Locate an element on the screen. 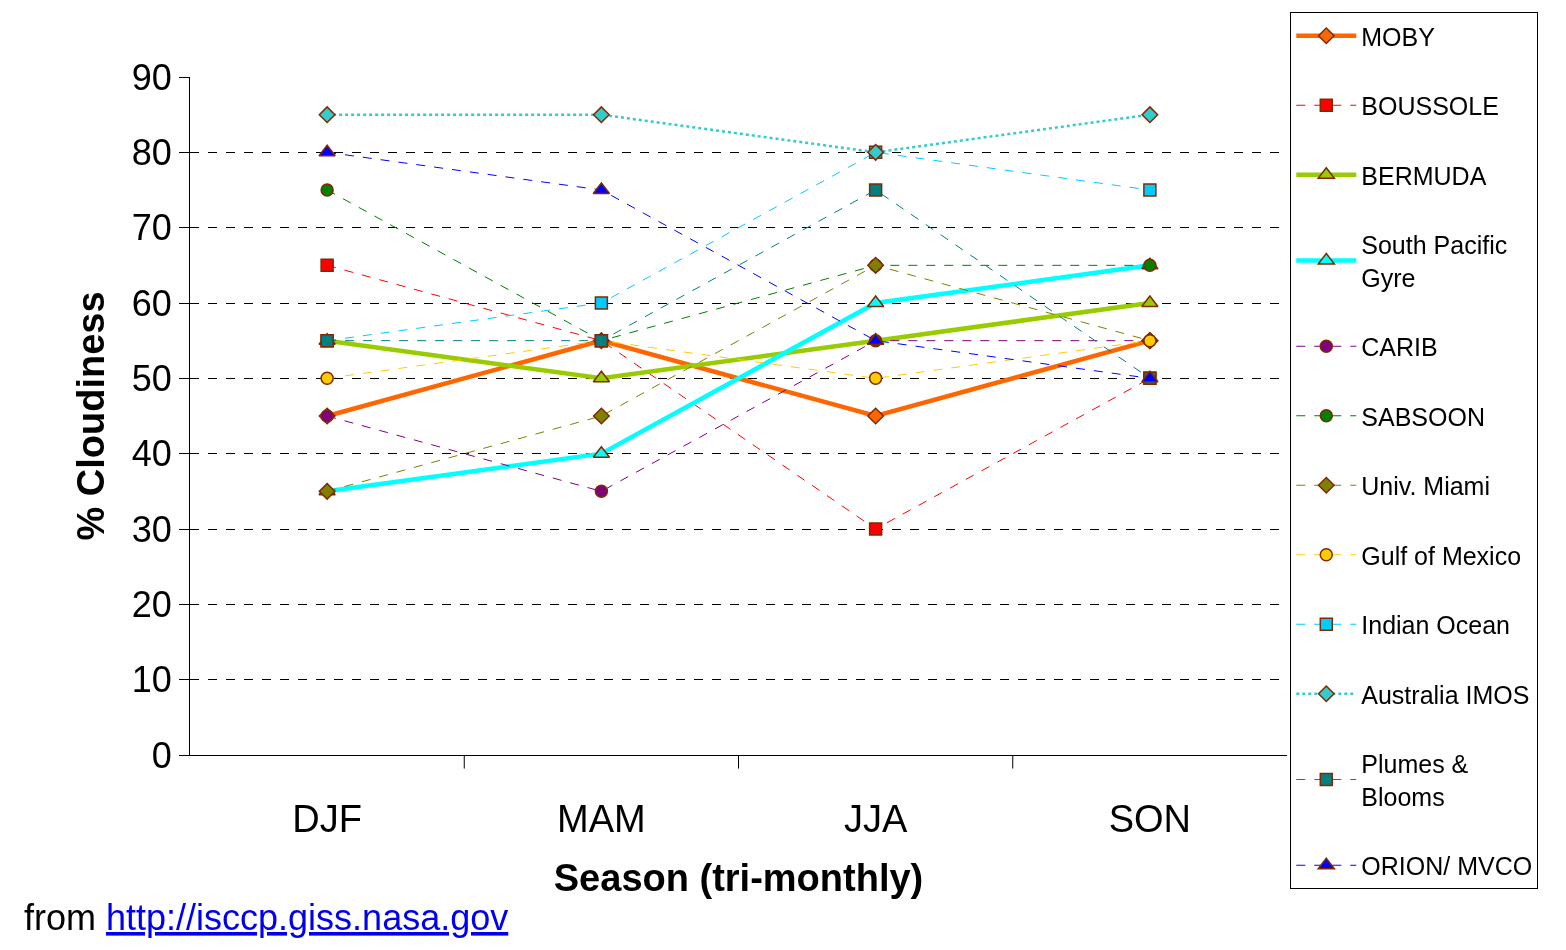 This screenshot has width=1566, height=950. legend-label: Indian Ocean is located at coordinates (1436, 625).